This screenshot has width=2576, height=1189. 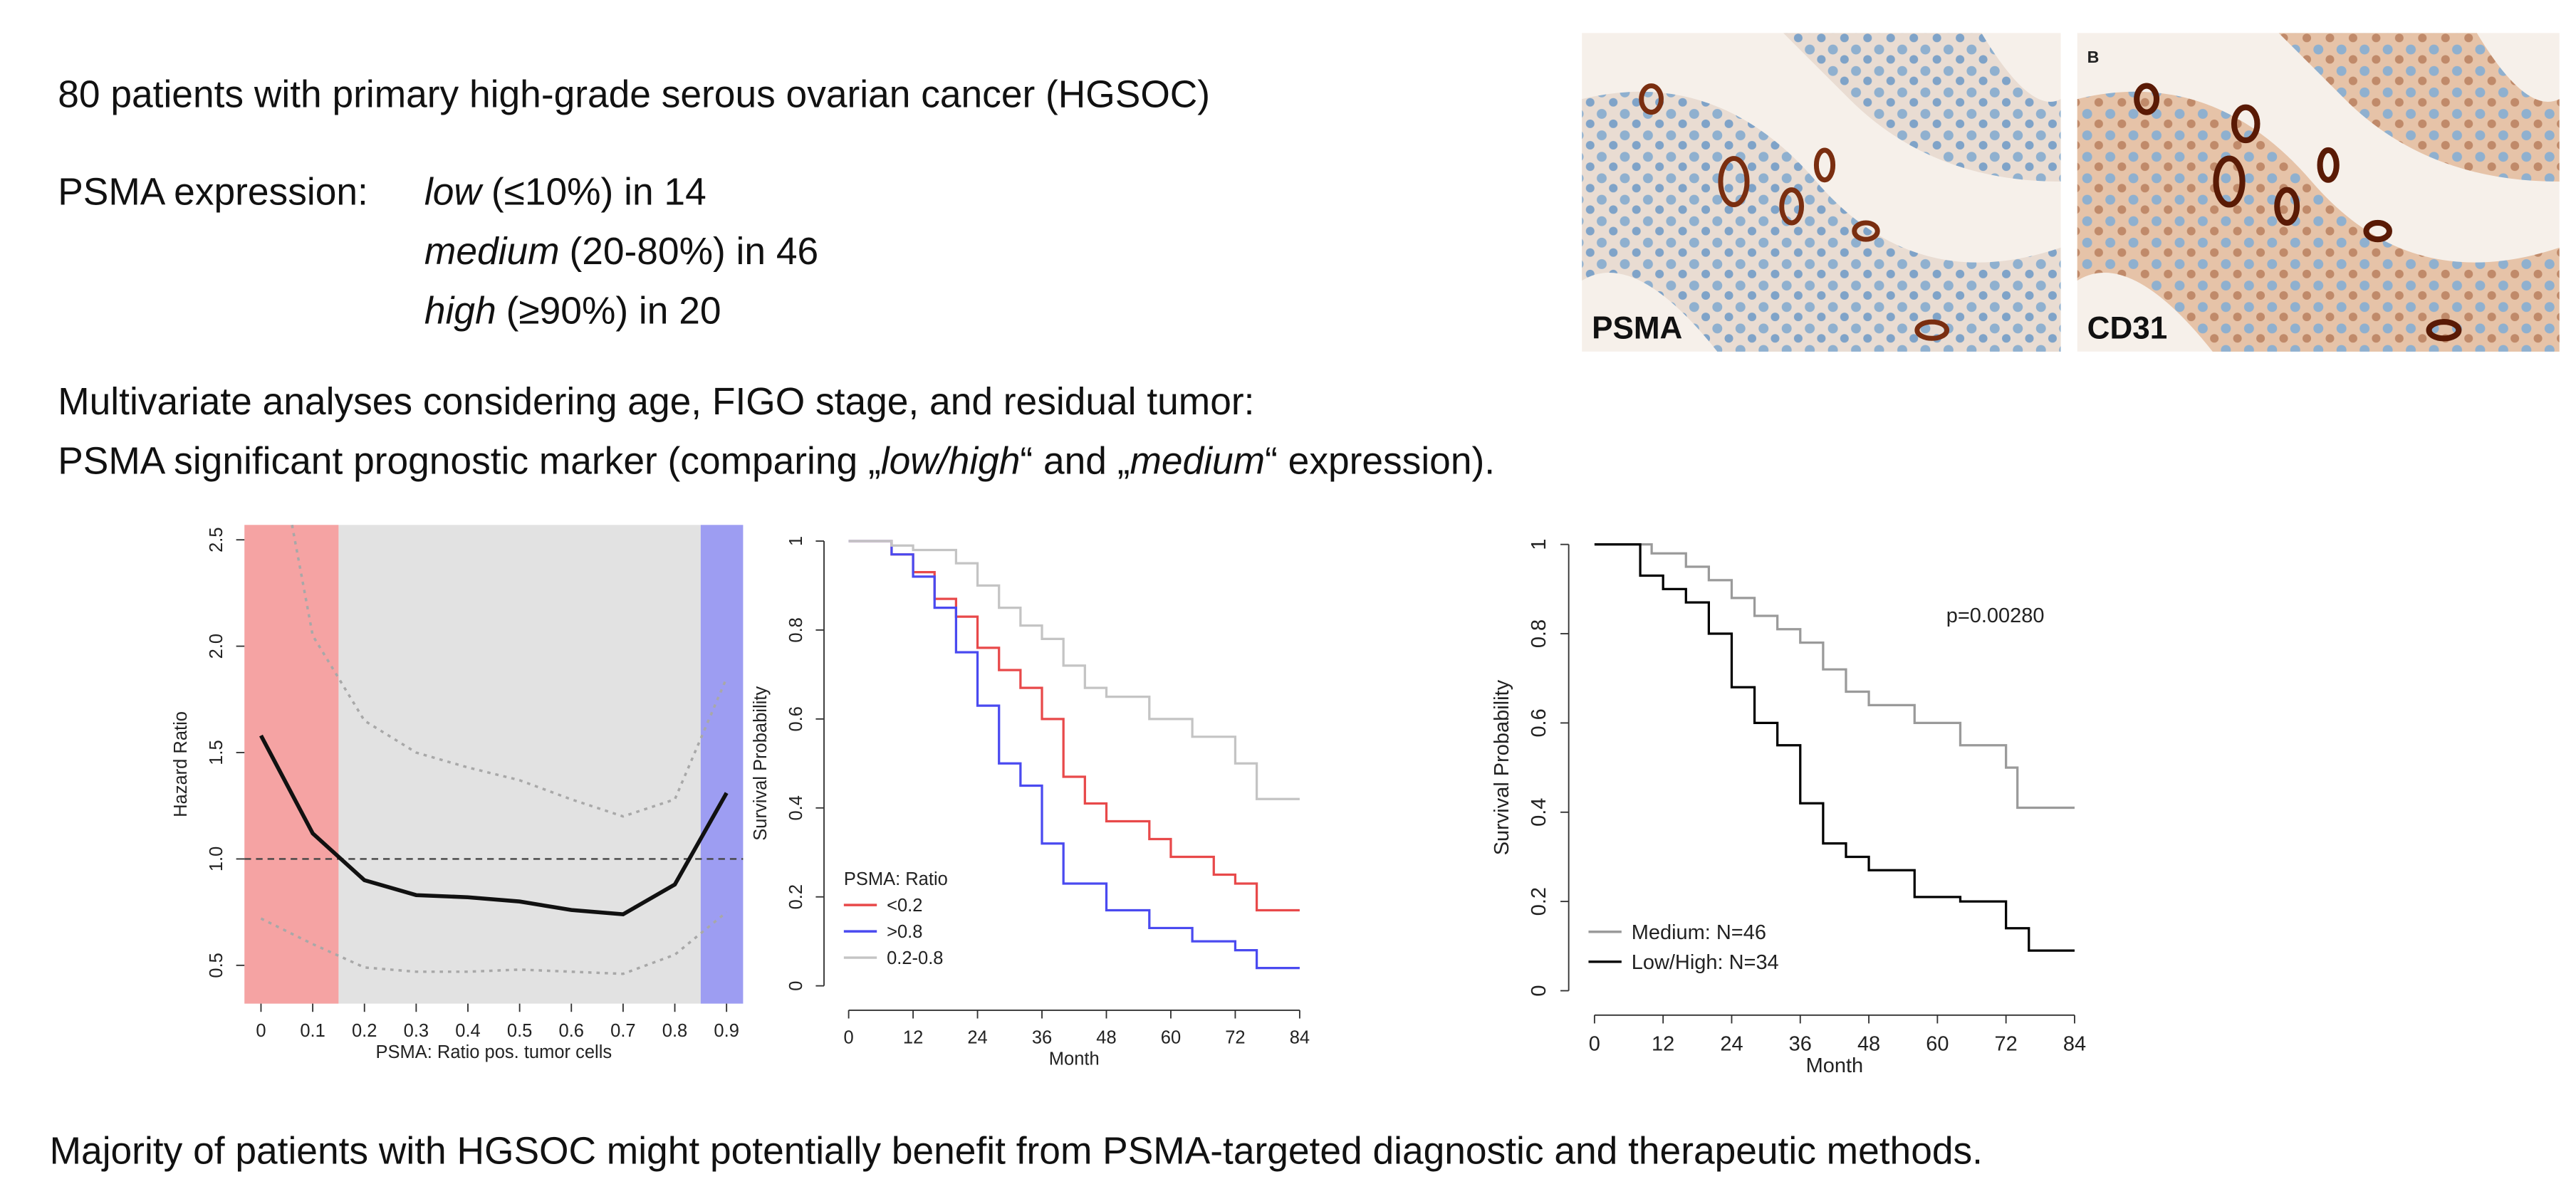 I want to click on x-tick-label: 0.1, so click(x=312, y=1031).